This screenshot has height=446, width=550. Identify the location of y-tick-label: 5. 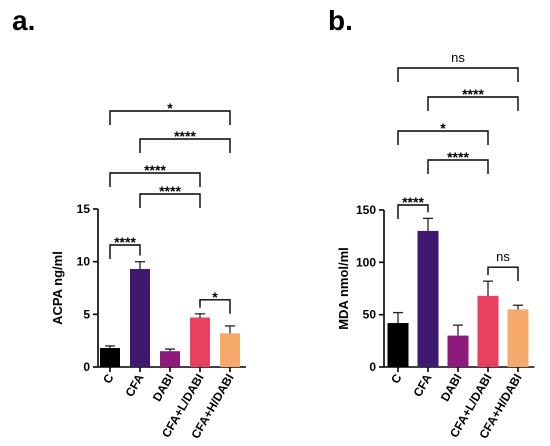
(86, 314).